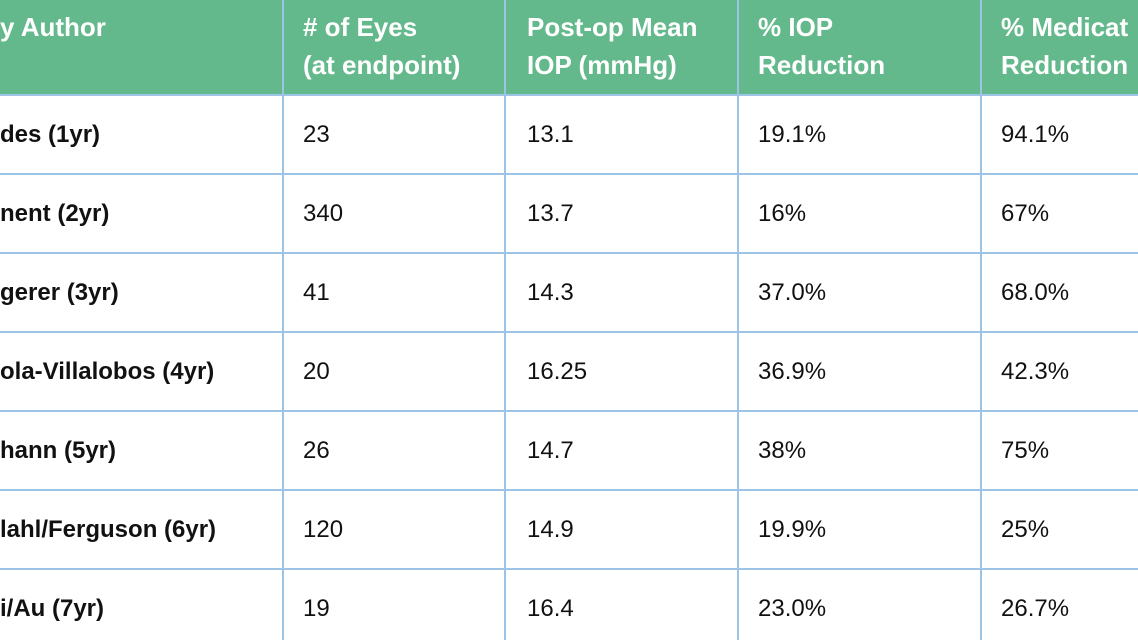  Describe the element at coordinates (569, 95) in the screenshot. I see `header-border` at that location.